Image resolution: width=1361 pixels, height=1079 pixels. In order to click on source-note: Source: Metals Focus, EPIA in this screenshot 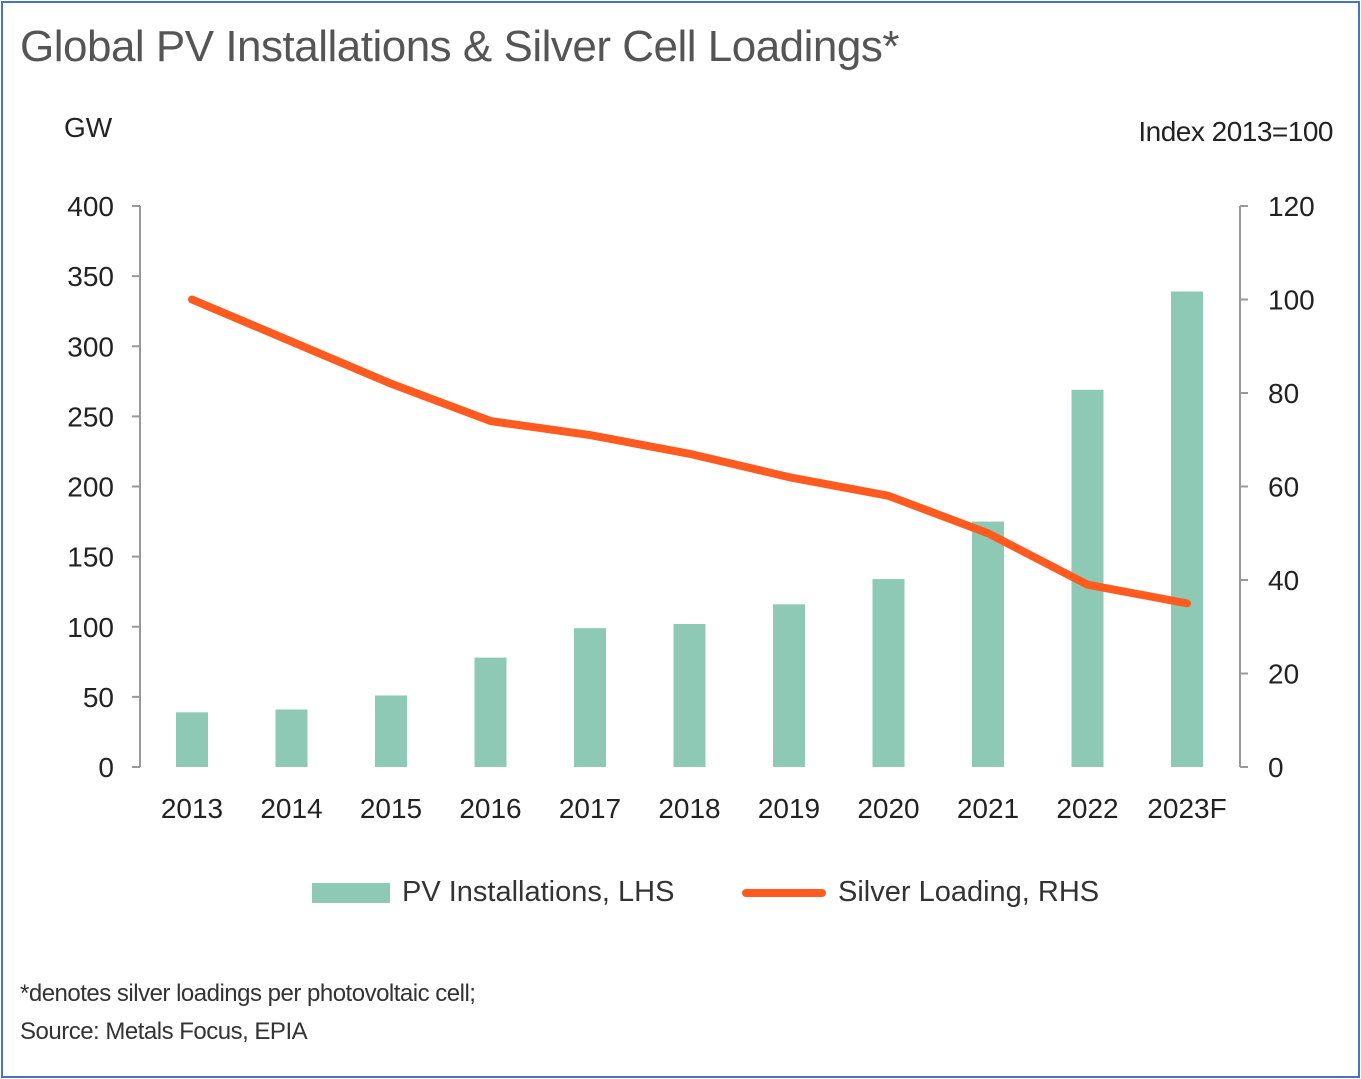, I will do `click(164, 1031)`.